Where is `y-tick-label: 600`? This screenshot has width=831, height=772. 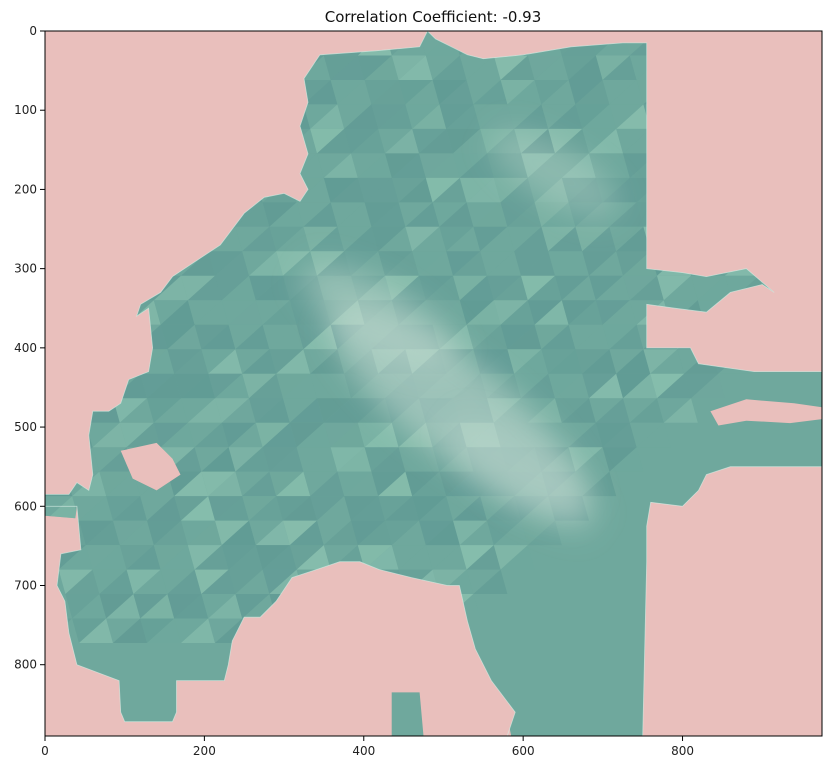
y-tick-label: 600 is located at coordinates (25, 506).